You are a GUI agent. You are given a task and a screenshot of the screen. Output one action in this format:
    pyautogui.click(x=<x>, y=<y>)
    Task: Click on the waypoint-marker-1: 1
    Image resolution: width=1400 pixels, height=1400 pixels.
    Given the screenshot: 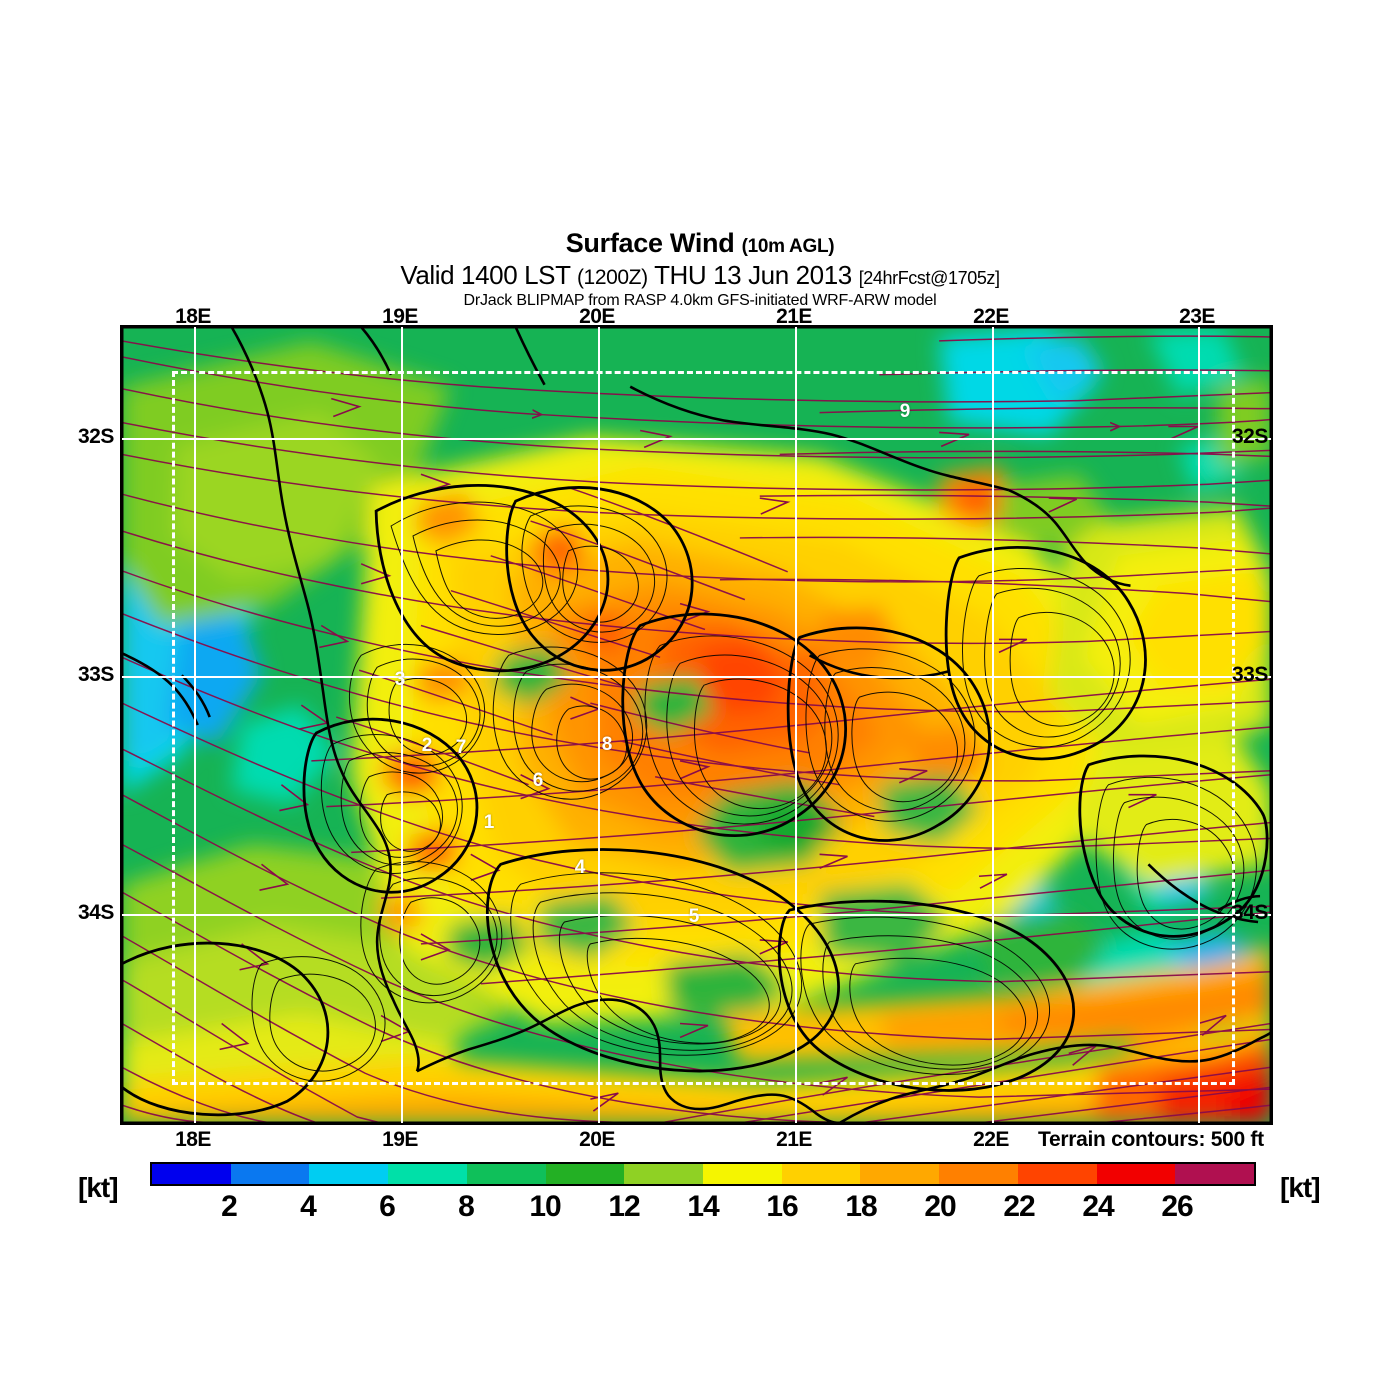 What is the action you would take?
    pyautogui.click(x=489, y=822)
    